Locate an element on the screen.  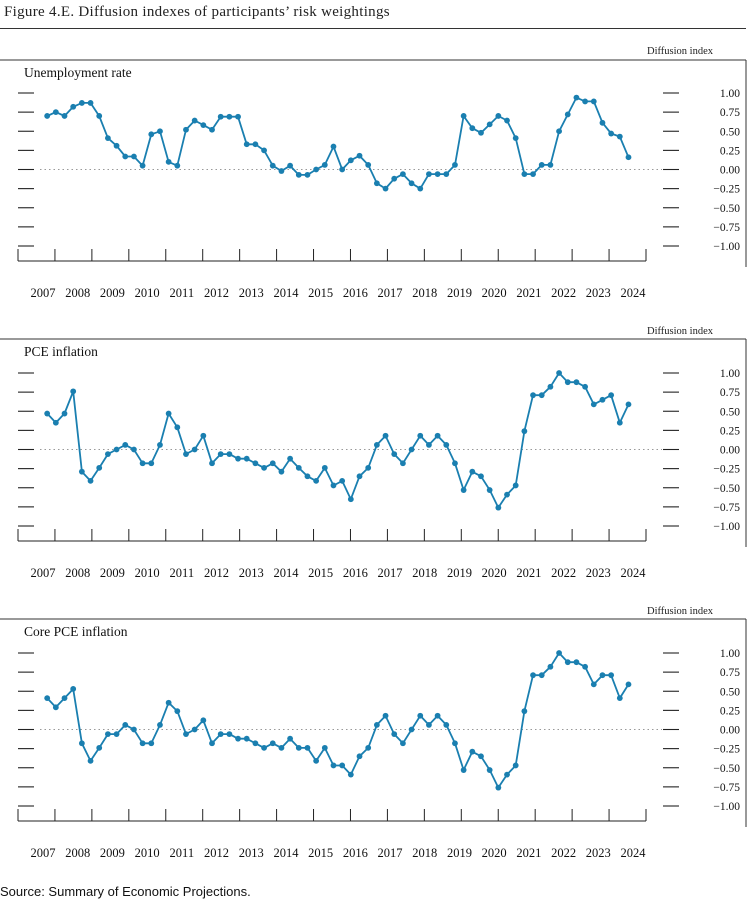
y-tick-label: −0.75 is located at coordinates (726, 788).